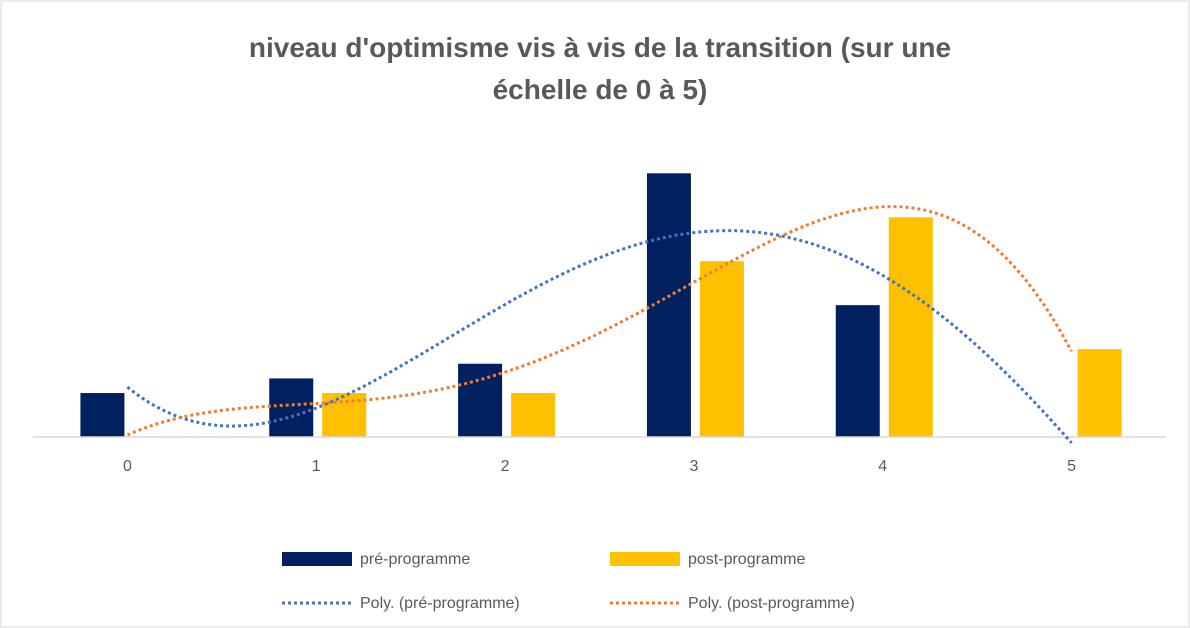 This screenshot has height=628, width=1190. What do you see at coordinates (693, 466) in the screenshot?
I see `x-tick-label: 3` at bounding box center [693, 466].